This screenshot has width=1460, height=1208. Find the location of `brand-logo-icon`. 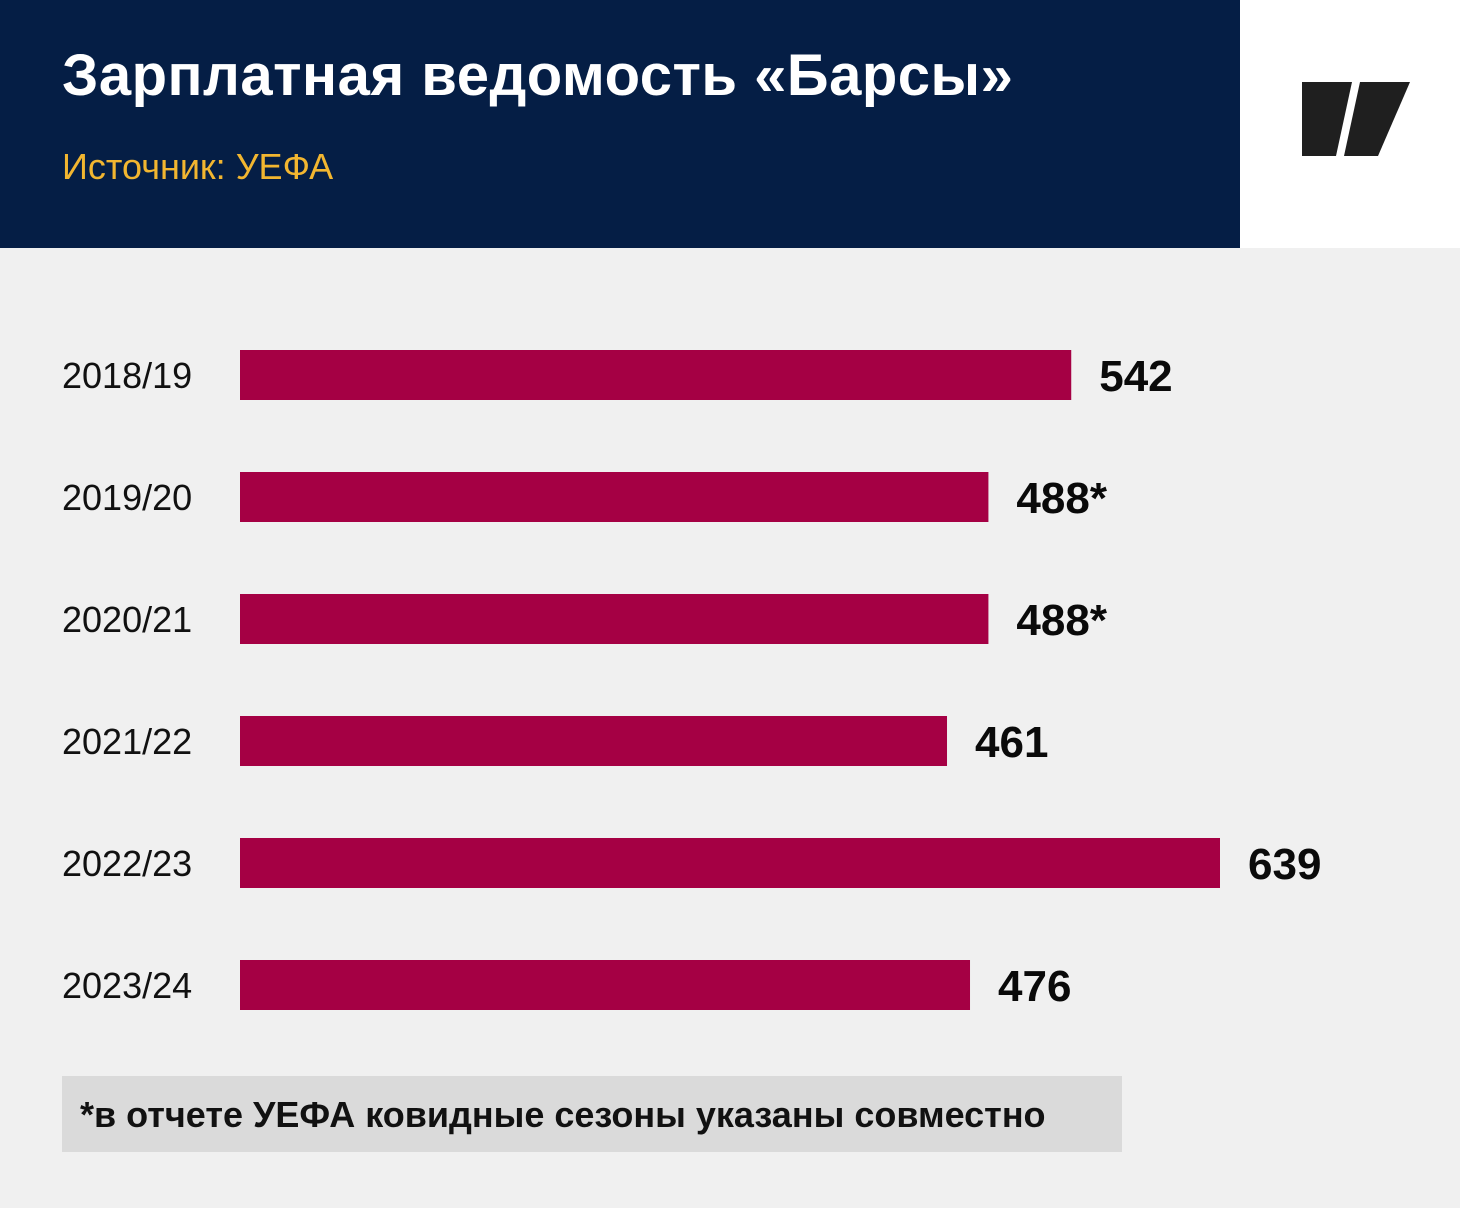

brand-logo-icon is located at coordinates (1356, 119).